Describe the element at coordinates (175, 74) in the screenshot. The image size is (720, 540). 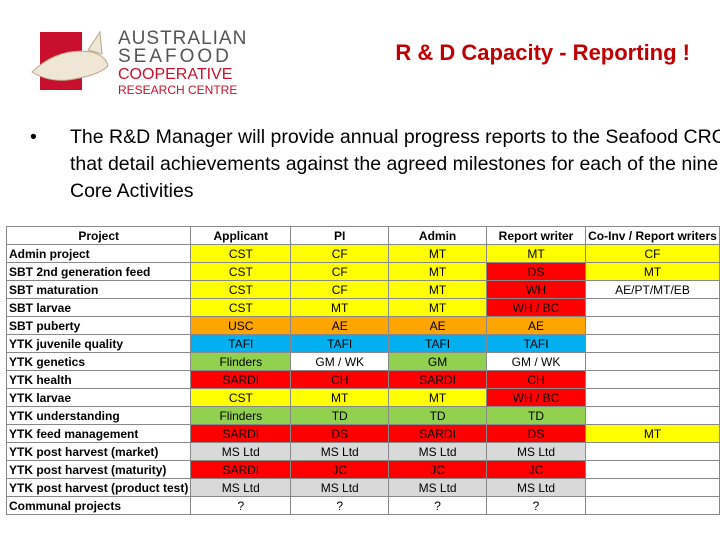
I see `logo-text: COOPERATIVE` at that location.